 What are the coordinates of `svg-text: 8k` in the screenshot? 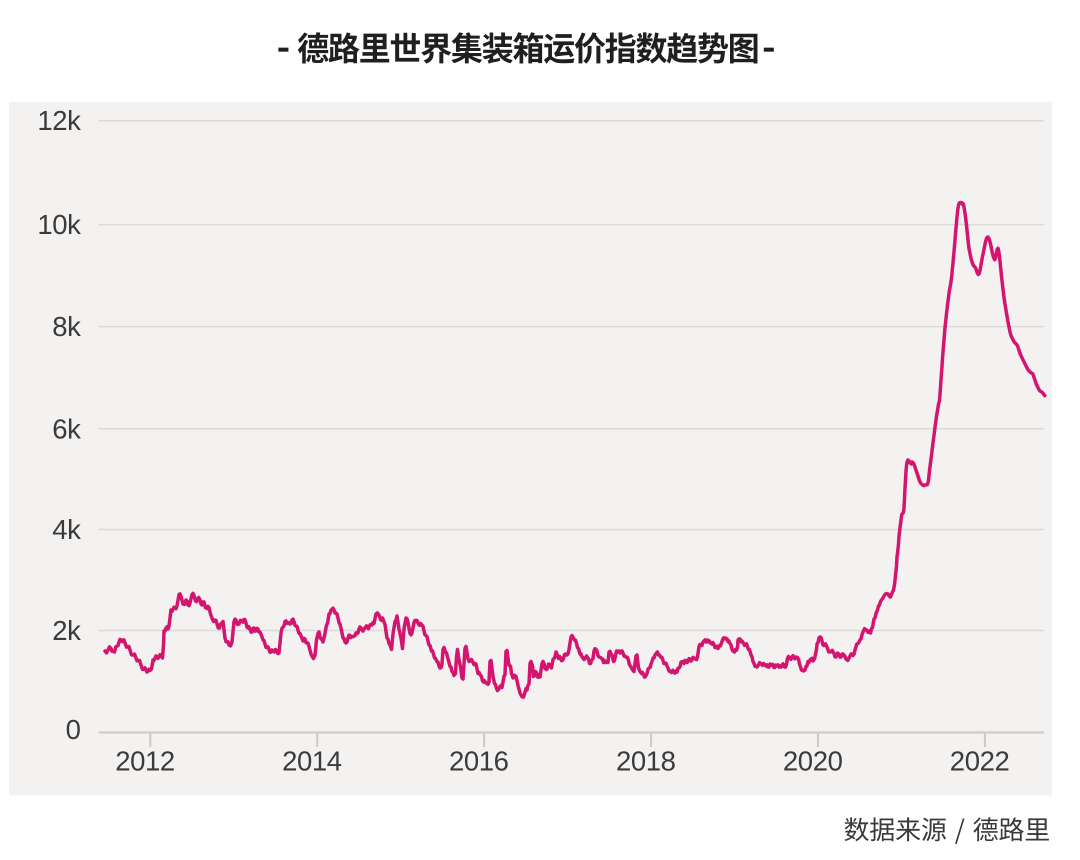 It's located at (66, 326).